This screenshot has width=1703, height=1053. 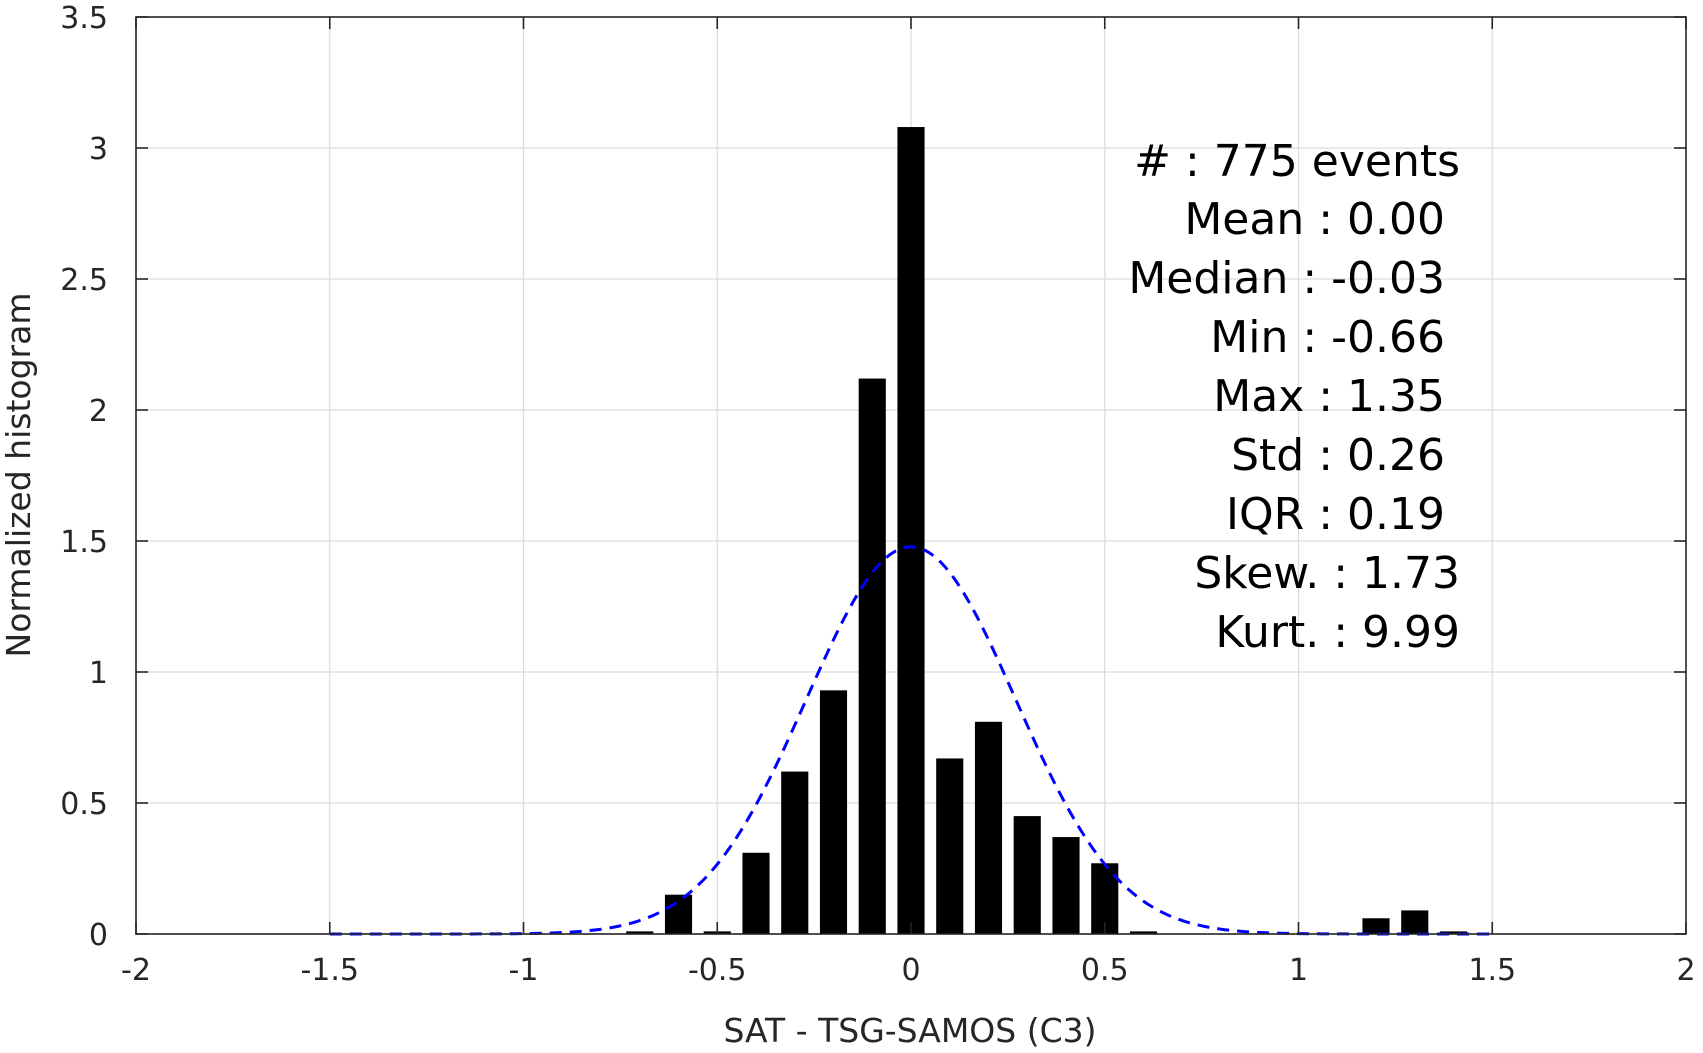 What do you see at coordinates (136, 970) in the screenshot?
I see `x-tick-label: -2` at bounding box center [136, 970].